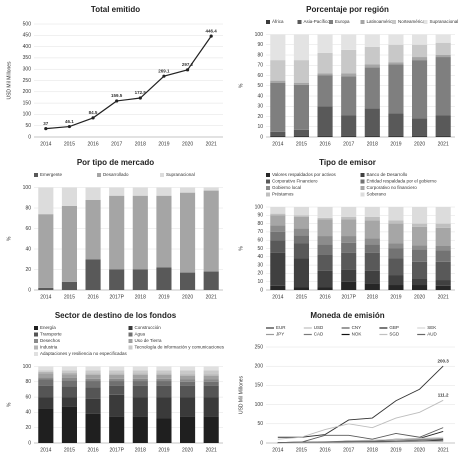 This screenshot has width=463, height=460. What do you see at coordinates (260, 216) in the screenshot?
I see `y-tick-label: 90` at bounding box center [260, 216].